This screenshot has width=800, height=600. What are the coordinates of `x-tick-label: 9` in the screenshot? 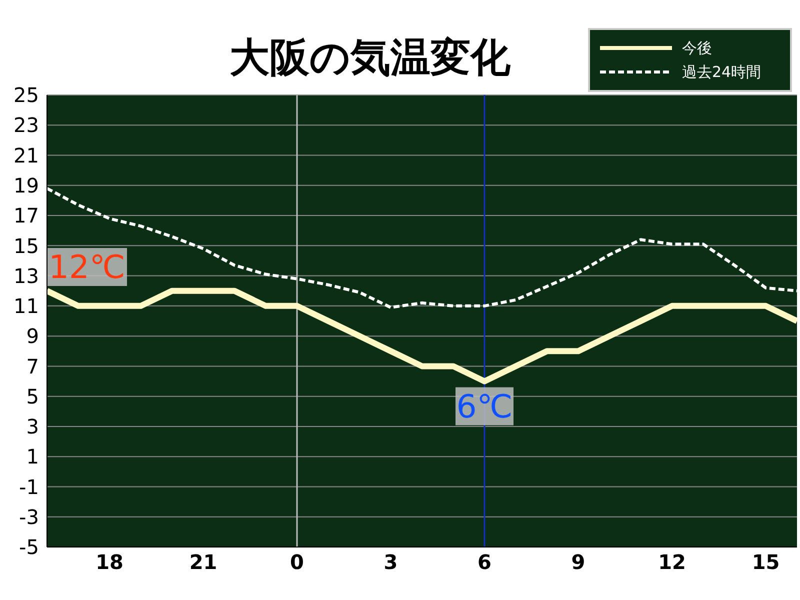 It's located at (578, 562).